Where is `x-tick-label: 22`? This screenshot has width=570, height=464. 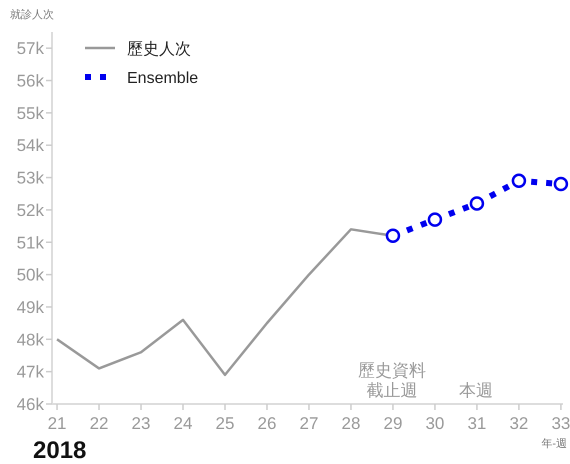 x-tick-label: 22 is located at coordinates (99, 423).